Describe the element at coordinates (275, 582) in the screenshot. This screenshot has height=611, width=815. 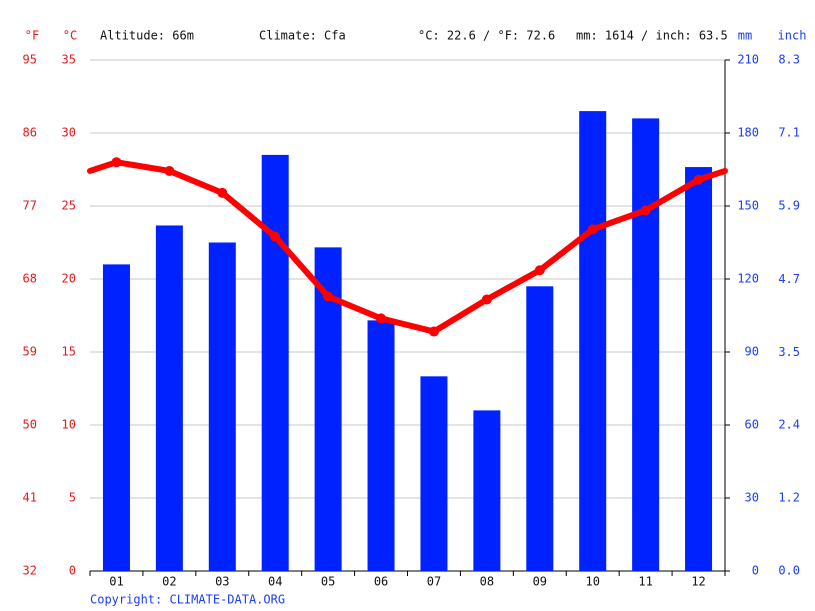
I see `x-tick-label: 04` at that location.